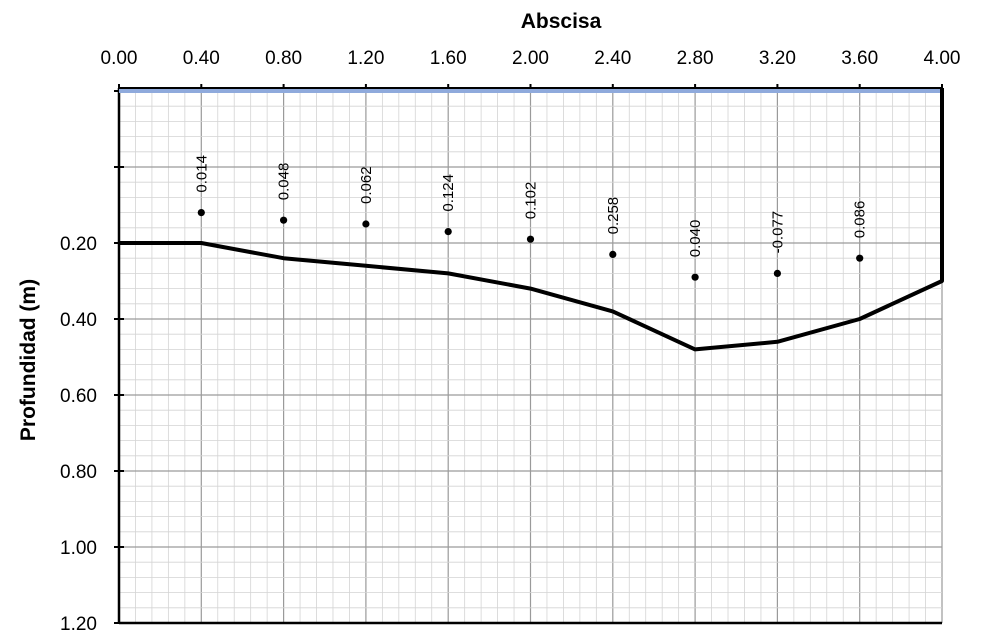 This screenshot has height=640, width=982. What do you see at coordinates (201, 174) in the screenshot?
I see `velocity-label: 0.014` at bounding box center [201, 174].